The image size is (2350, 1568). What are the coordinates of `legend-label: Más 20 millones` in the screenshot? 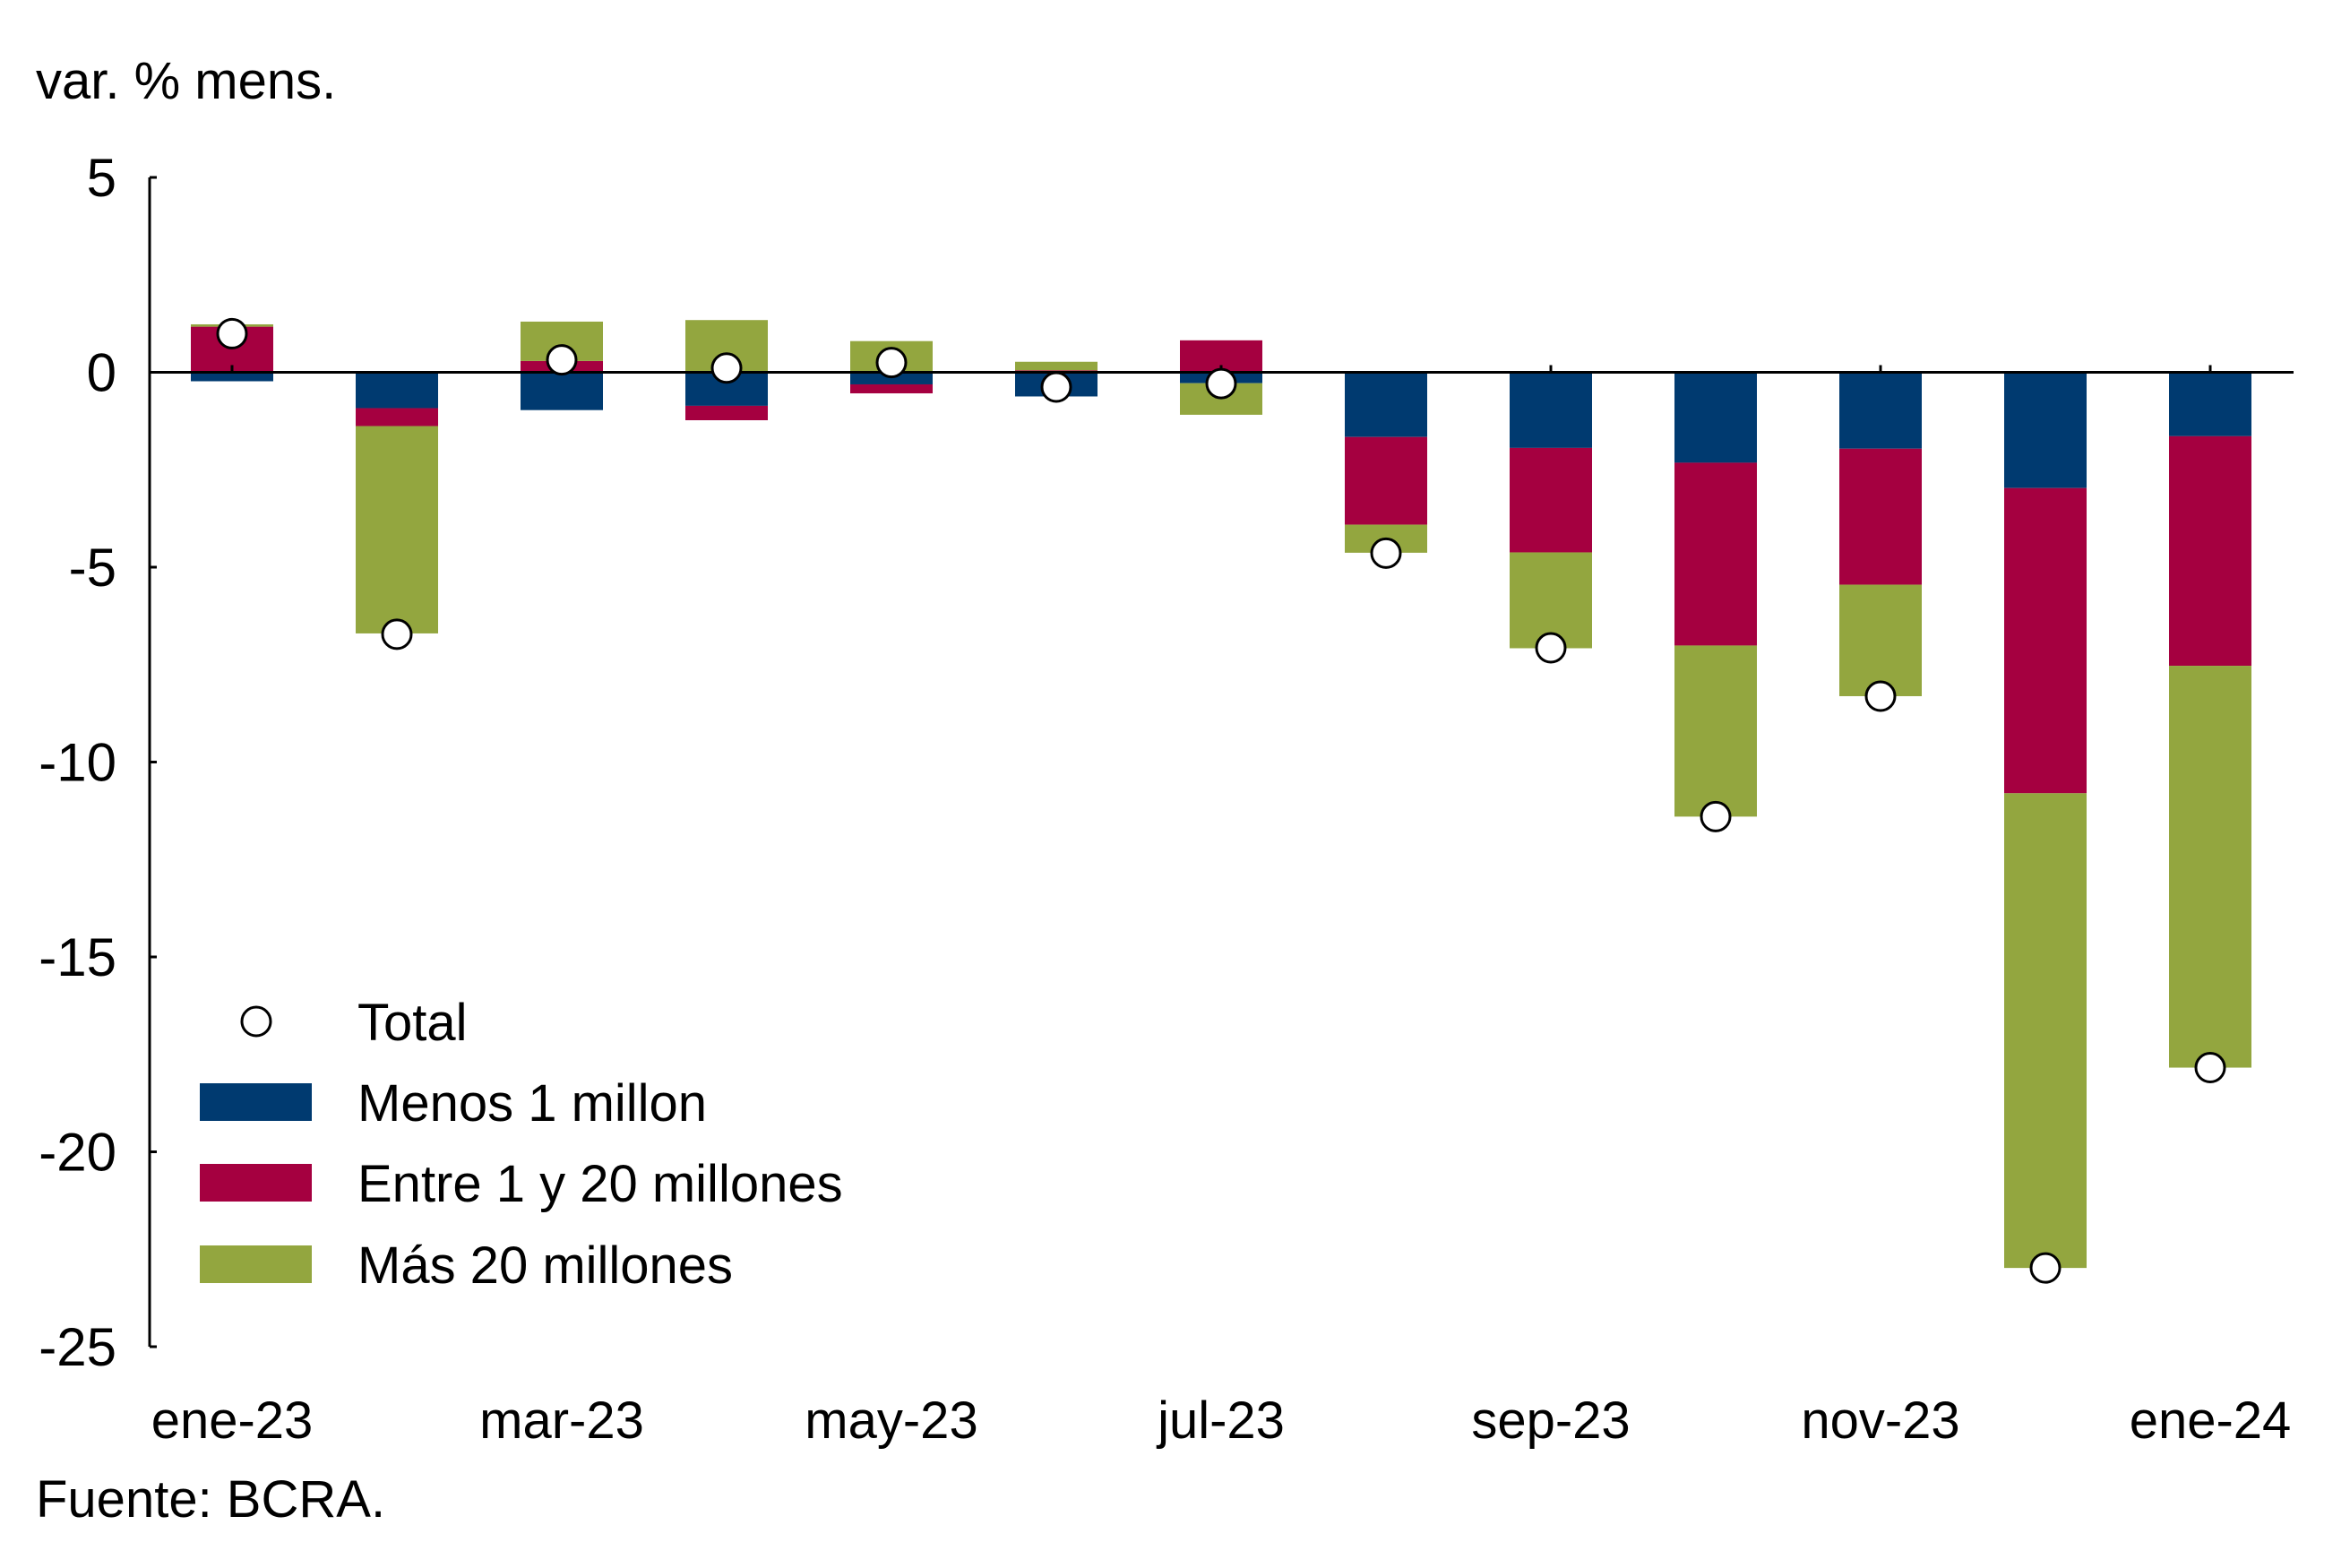 It's located at (545, 1265).